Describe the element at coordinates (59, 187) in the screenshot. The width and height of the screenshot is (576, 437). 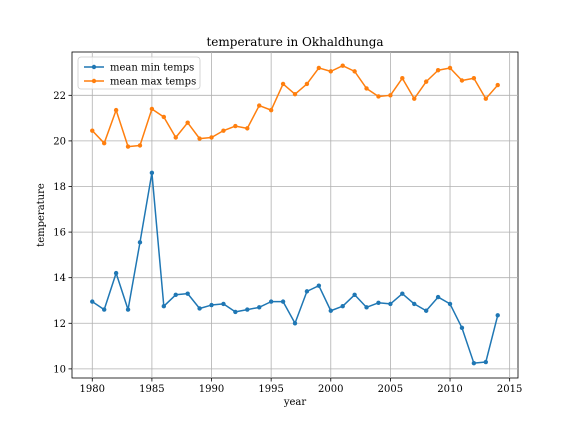
I see `y-tick-label: 18` at that location.